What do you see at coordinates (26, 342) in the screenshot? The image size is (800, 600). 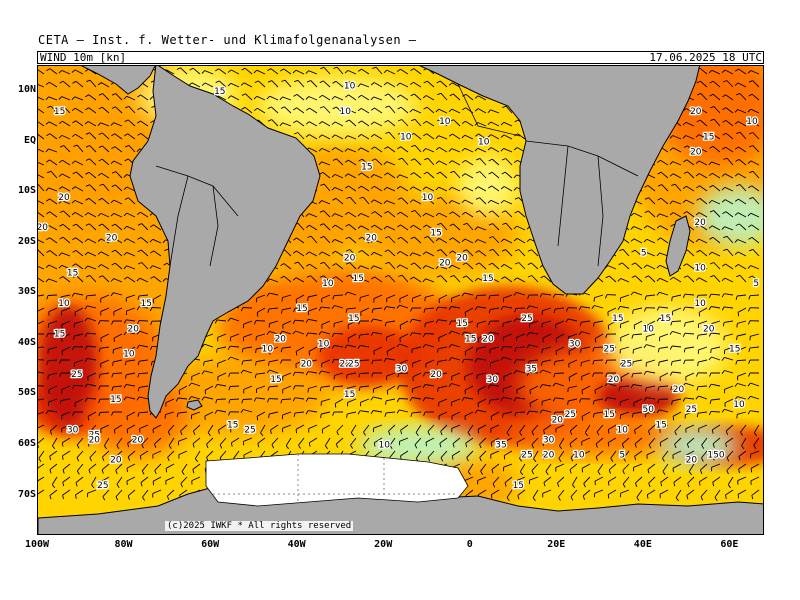 I see `latitude-tick-label: 40S` at bounding box center [26, 342].